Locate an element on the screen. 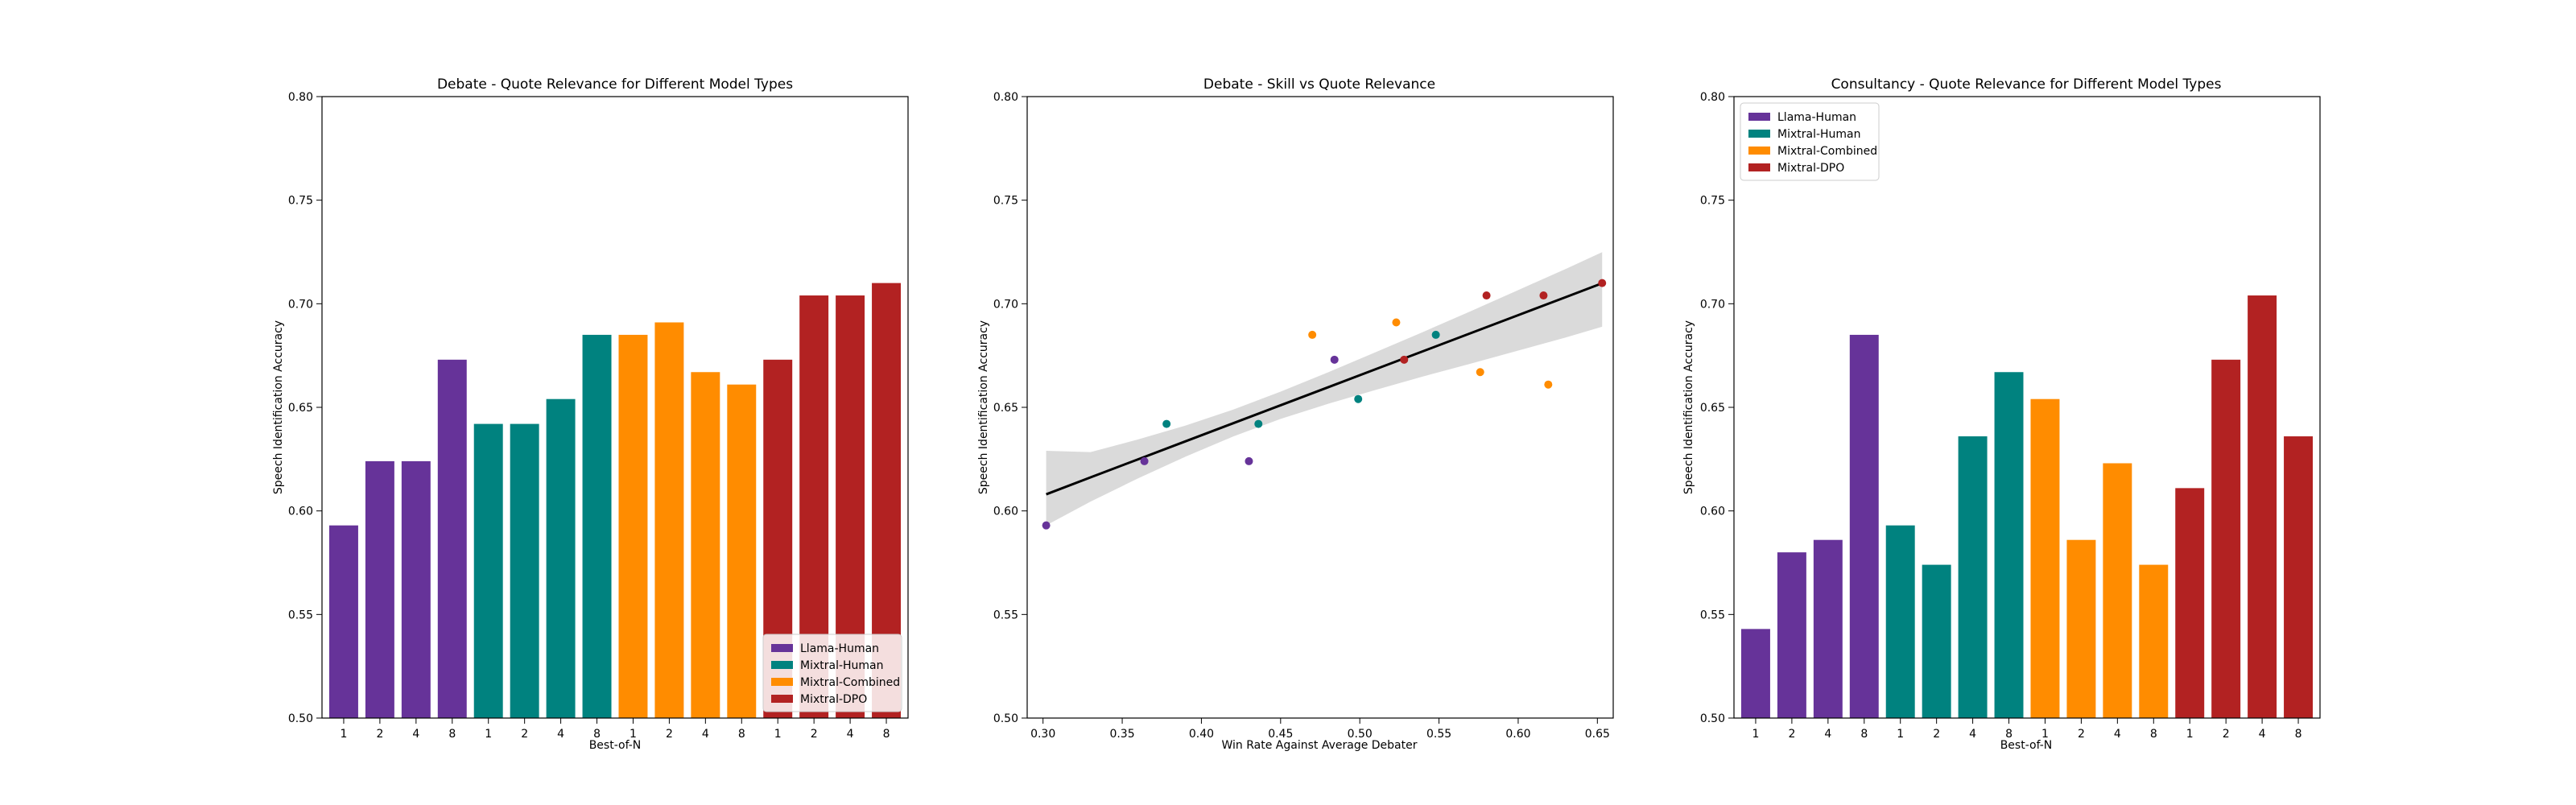 Image resolution: width=2576 pixels, height=805 pixels. x-tick-label: 0.35 is located at coordinates (1121, 734).